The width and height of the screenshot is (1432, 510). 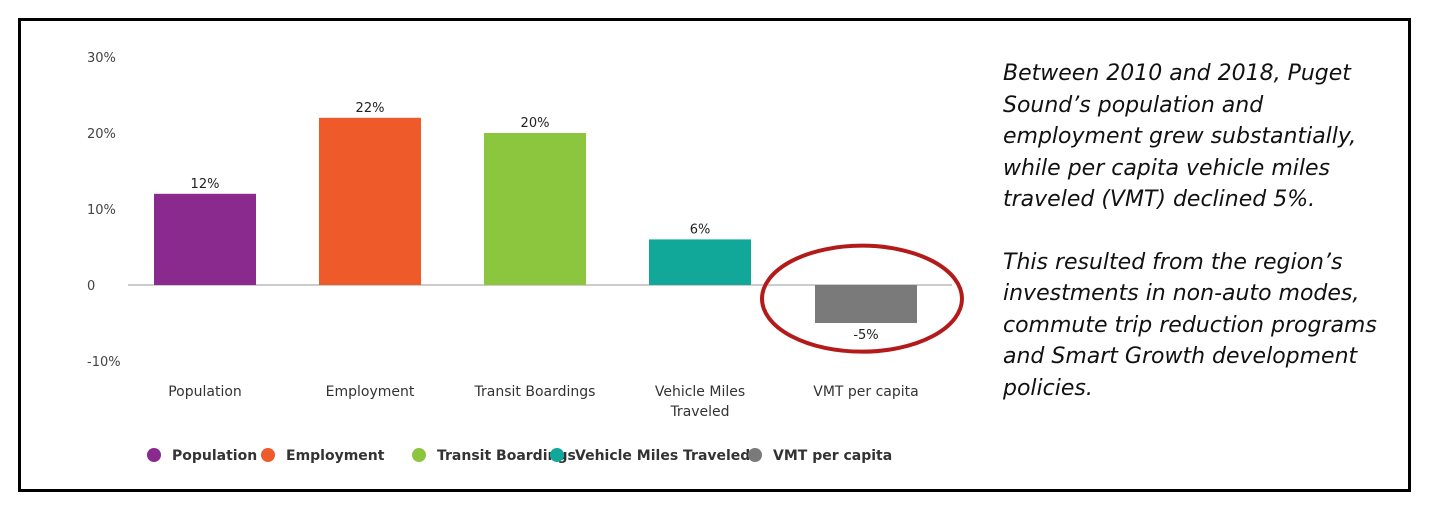 What do you see at coordinates (535, 123) in the screenshot?
I see `data-label: 20%` at bounding box center [535, 123].